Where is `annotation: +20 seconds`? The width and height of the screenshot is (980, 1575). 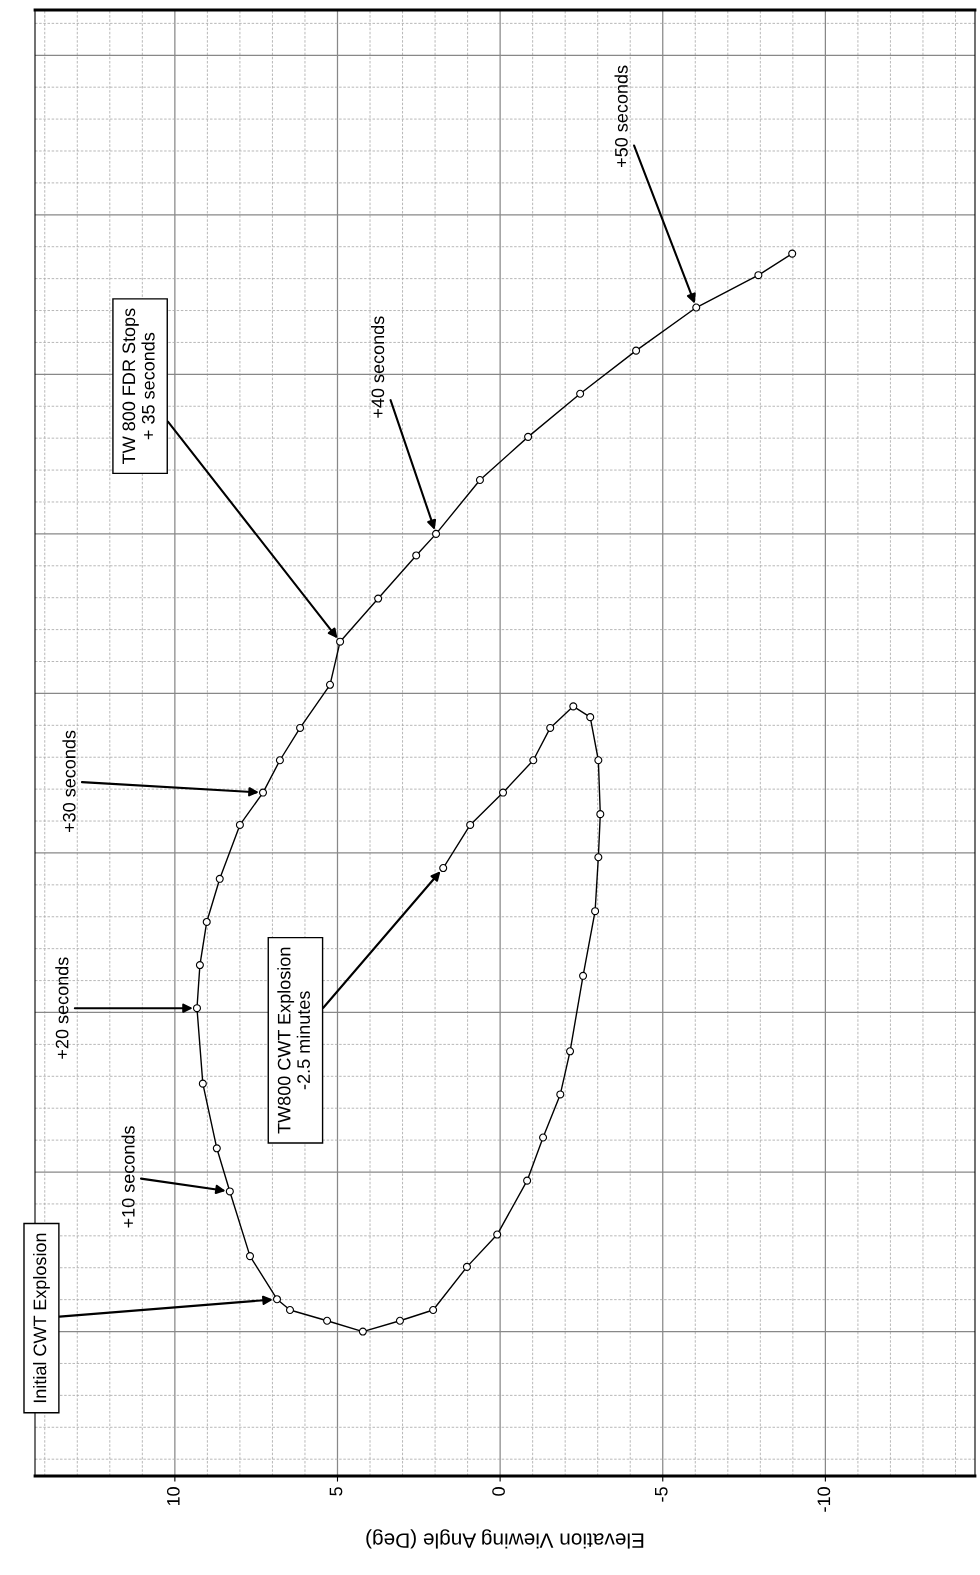 annotation: +20 seconds is located at coordinates (62, 1008).